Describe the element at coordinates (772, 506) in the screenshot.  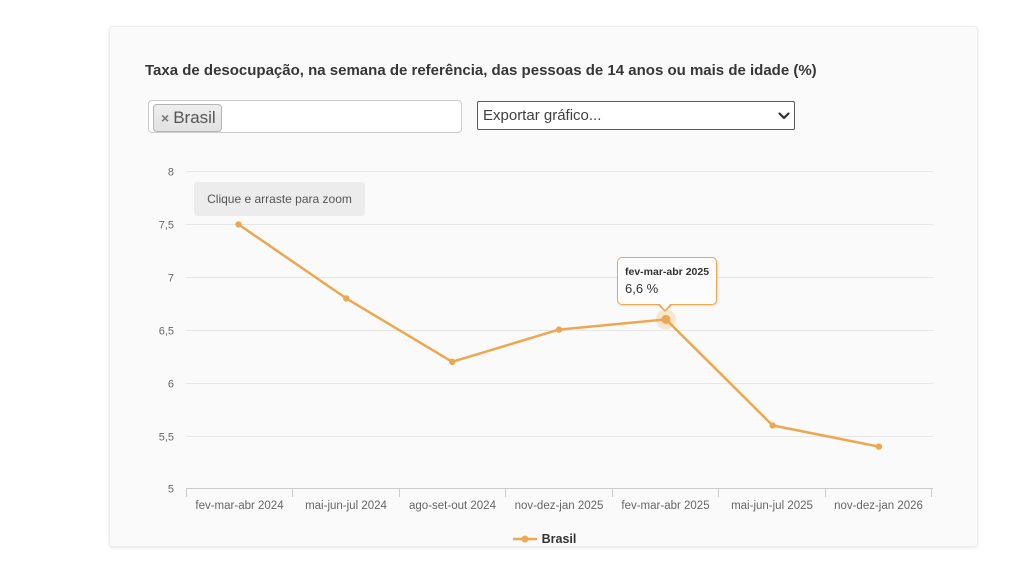
I see `svg-text: mai-jun-jul 2025` at that location.